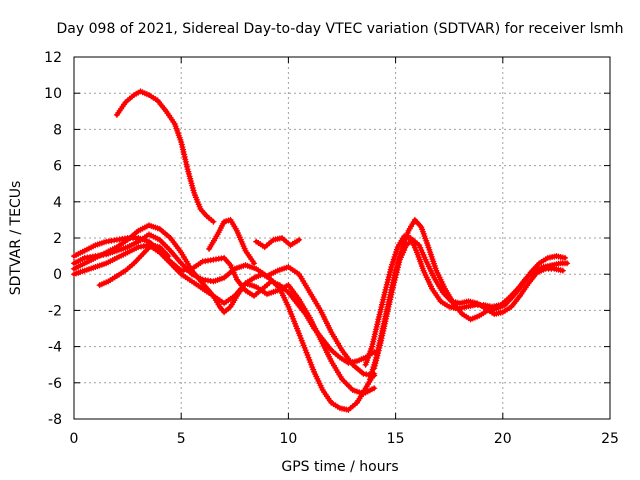 This screenshot has height=480, width=640. What do you see at coordinates (55, 348) in the screenshot?
I see `y-tick-label: -4` at bounding box center [55, 348].